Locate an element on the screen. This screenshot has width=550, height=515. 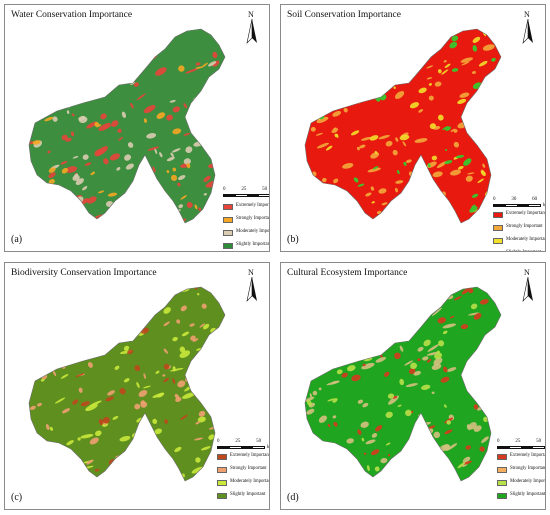
panel-title: Biodiversity Conservation Importance is located at coordinates (84, 273).